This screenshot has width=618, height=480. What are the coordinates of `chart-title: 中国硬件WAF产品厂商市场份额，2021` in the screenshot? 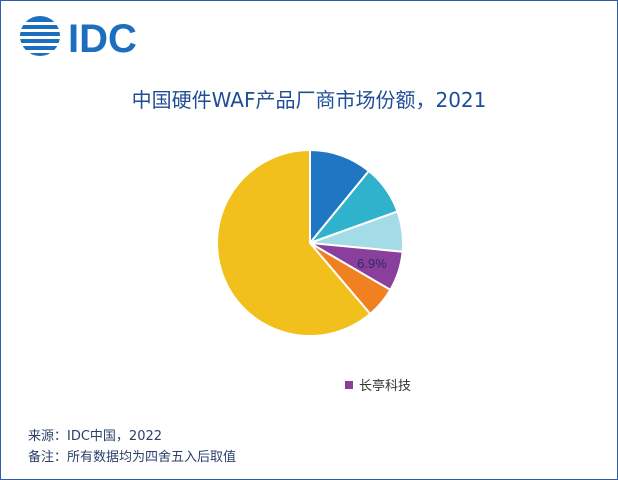 It's located at (309, 100).